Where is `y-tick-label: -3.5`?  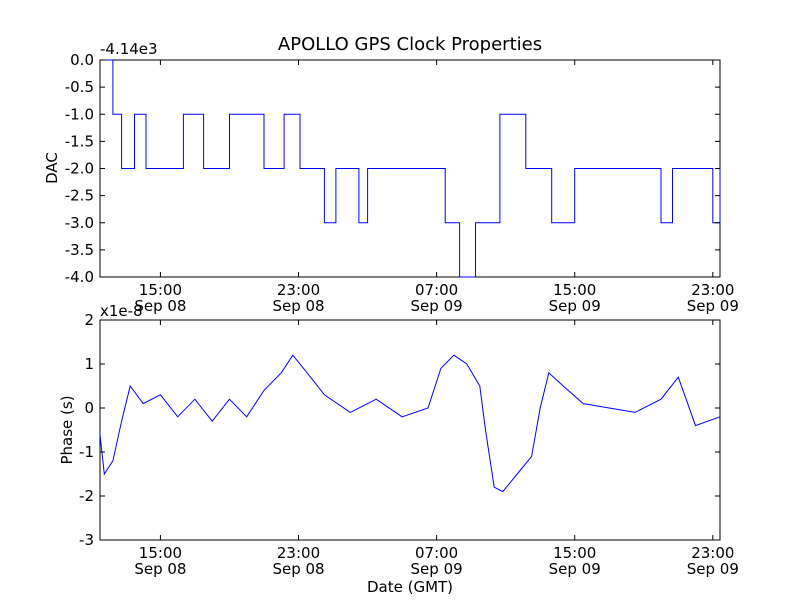 y-tick-label: -3.5 is located at coordinates (79, 250).